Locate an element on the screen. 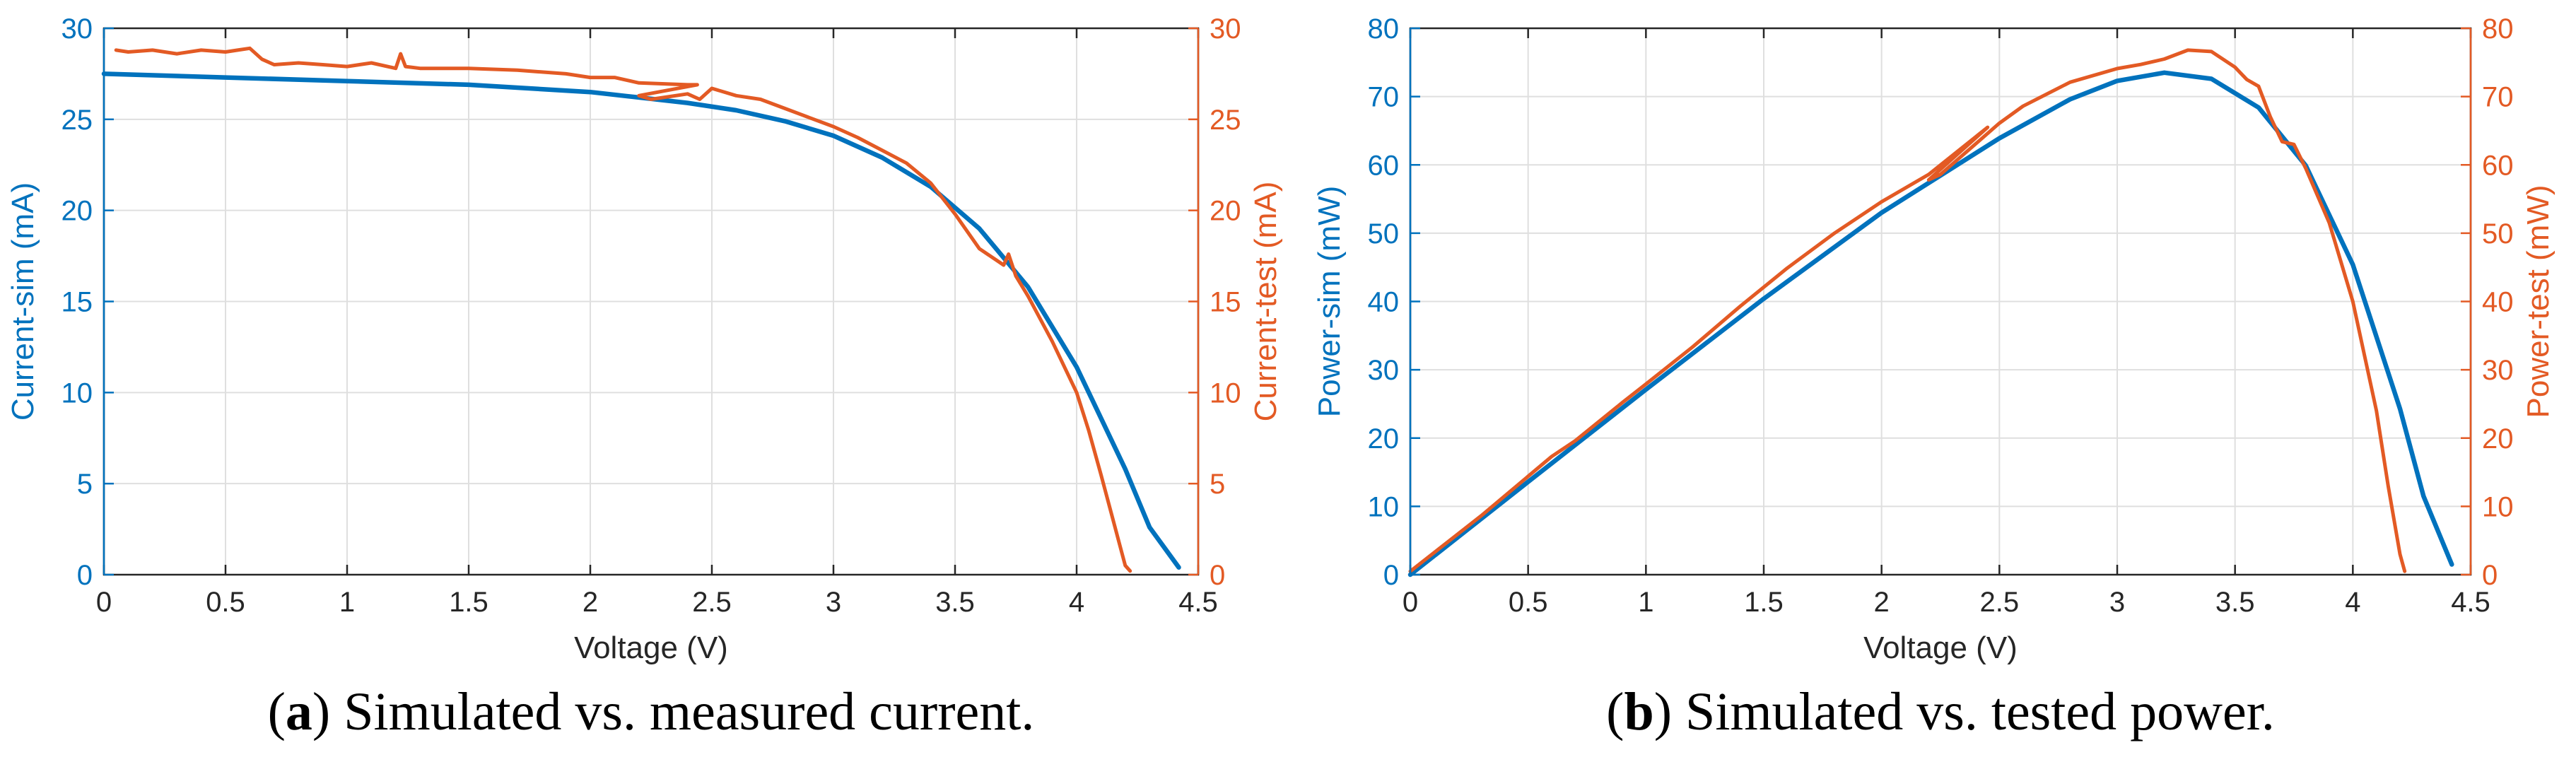  panel-a-x-tick-label: 2.5 is located at coordinates (712, 602).